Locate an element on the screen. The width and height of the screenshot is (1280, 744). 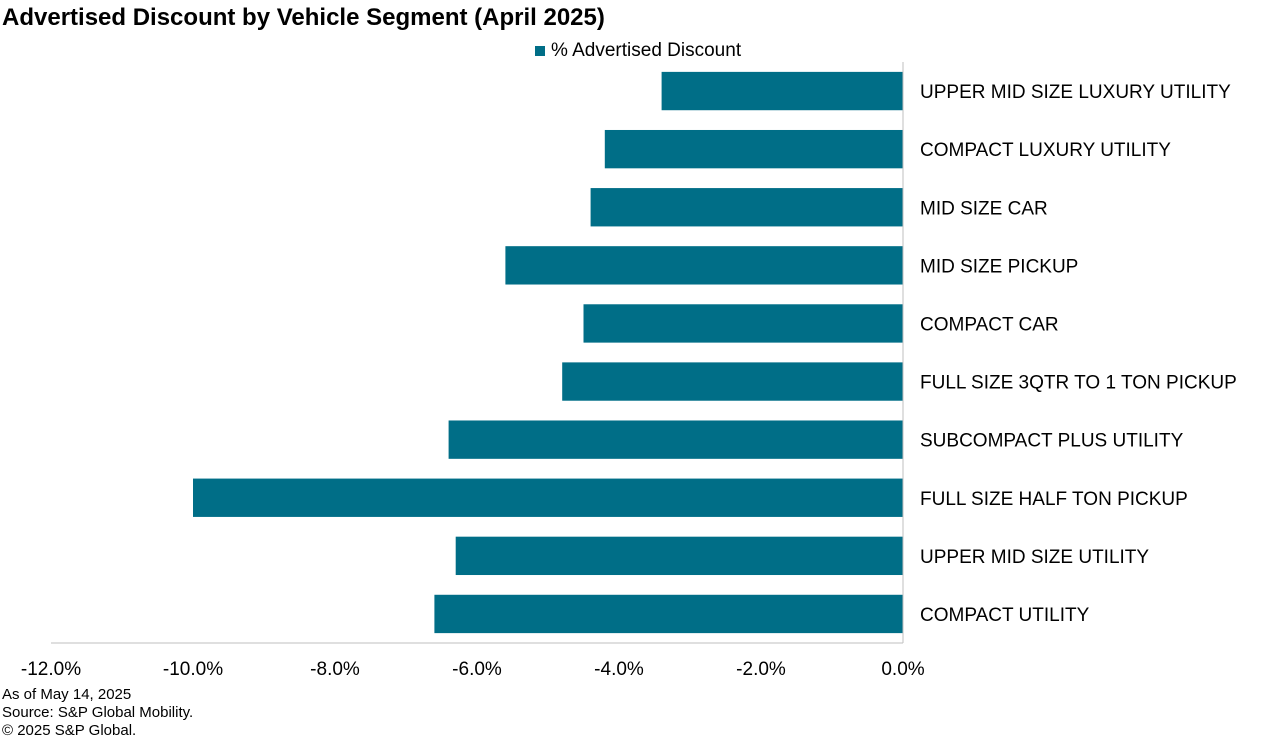
category-label: UPPER MID SIZE LUXURY UTILITY is located at coordinates (1075, 92).